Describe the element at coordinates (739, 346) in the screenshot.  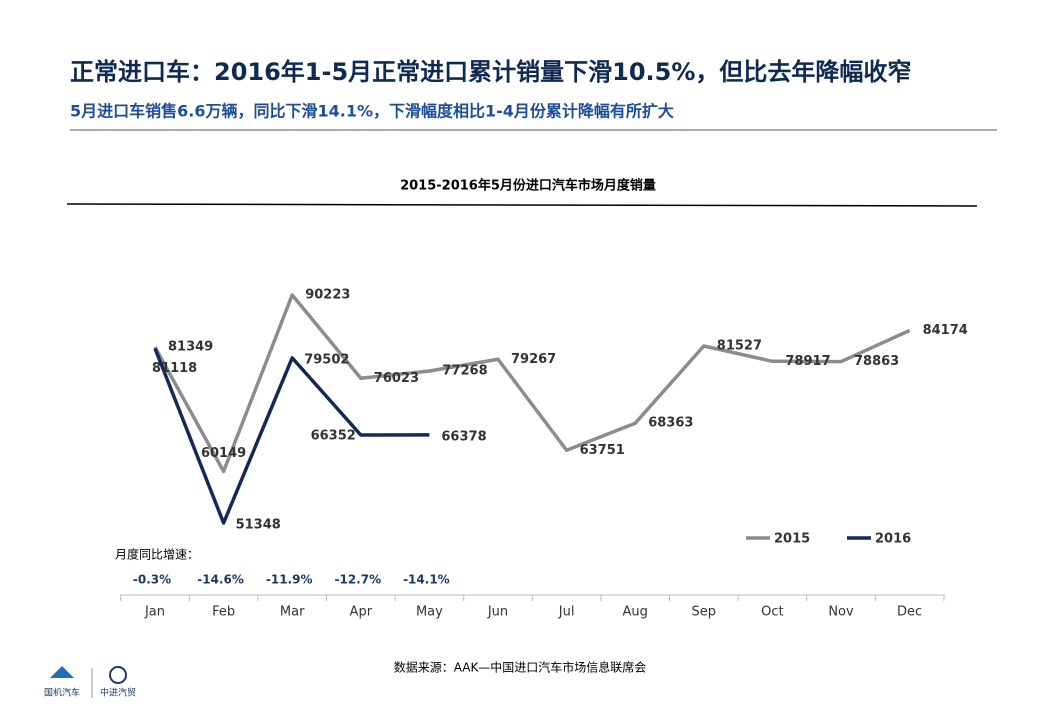
I see `data-label: 81527` at that location.